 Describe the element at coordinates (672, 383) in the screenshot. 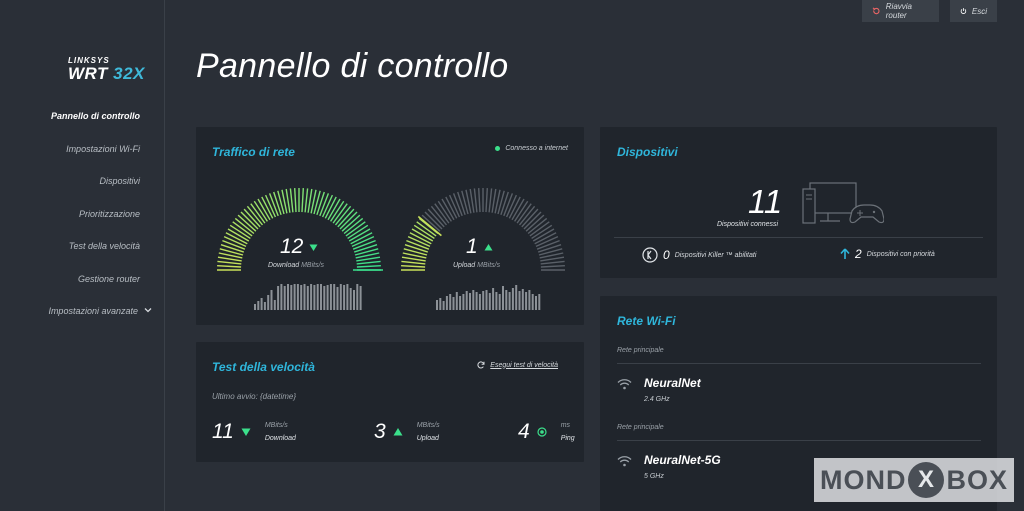

I see `network-1-name: NeuralNet` at that location.